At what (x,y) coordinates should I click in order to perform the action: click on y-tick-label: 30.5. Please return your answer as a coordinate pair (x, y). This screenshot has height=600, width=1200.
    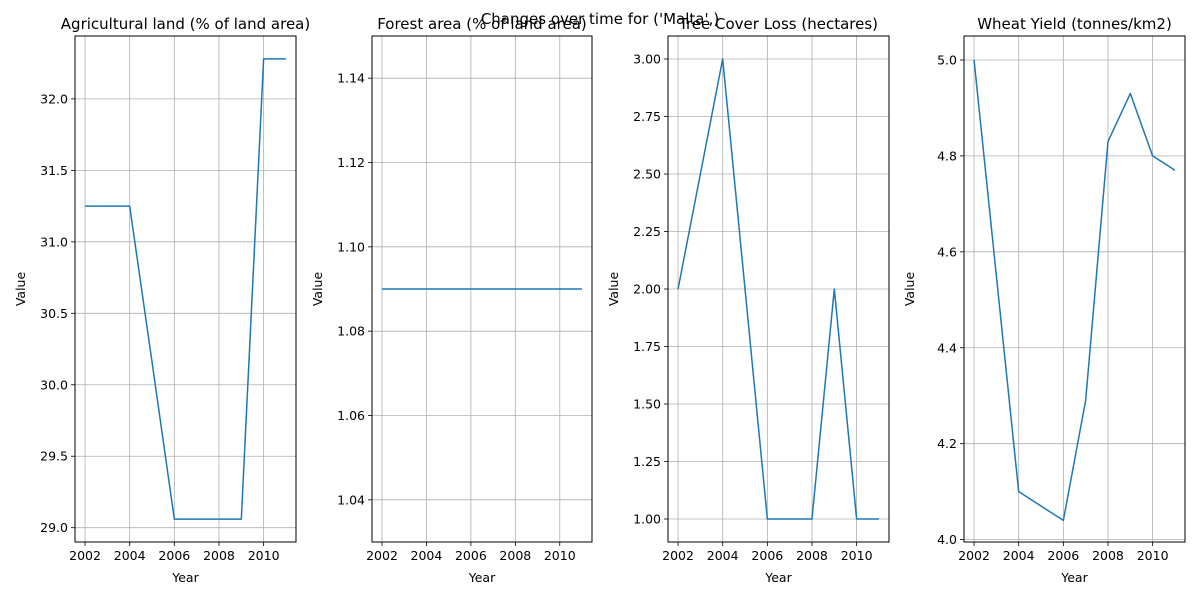
    Looking at the image, I should click on (54, 313).